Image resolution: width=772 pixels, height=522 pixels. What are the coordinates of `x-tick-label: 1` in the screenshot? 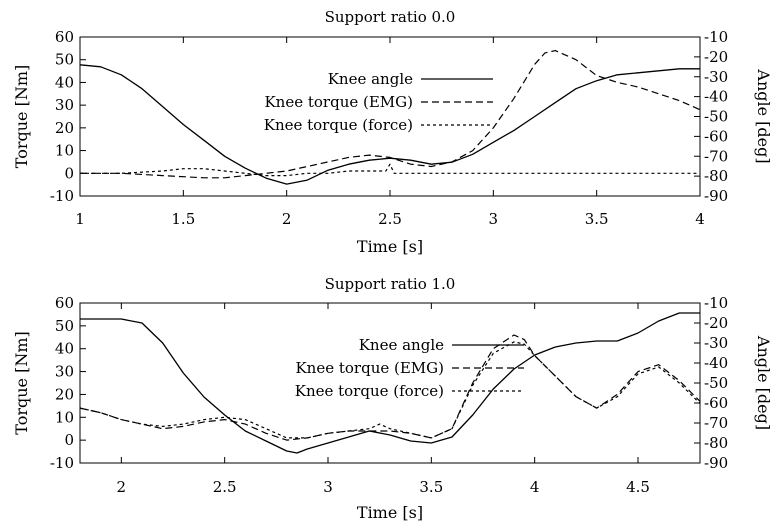 It's located at (80, 219).